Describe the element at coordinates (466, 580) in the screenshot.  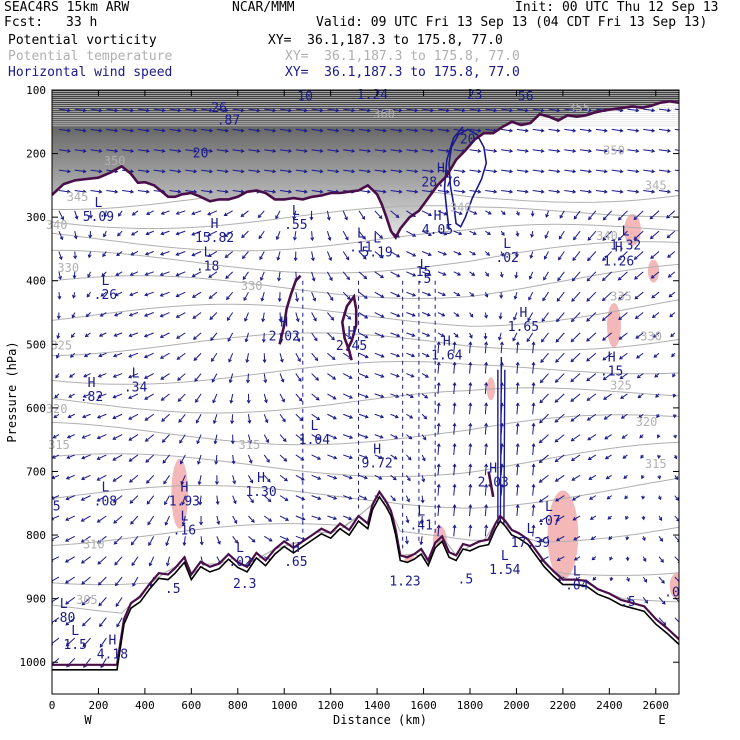
I see `wind-value-label: .5` at that location.